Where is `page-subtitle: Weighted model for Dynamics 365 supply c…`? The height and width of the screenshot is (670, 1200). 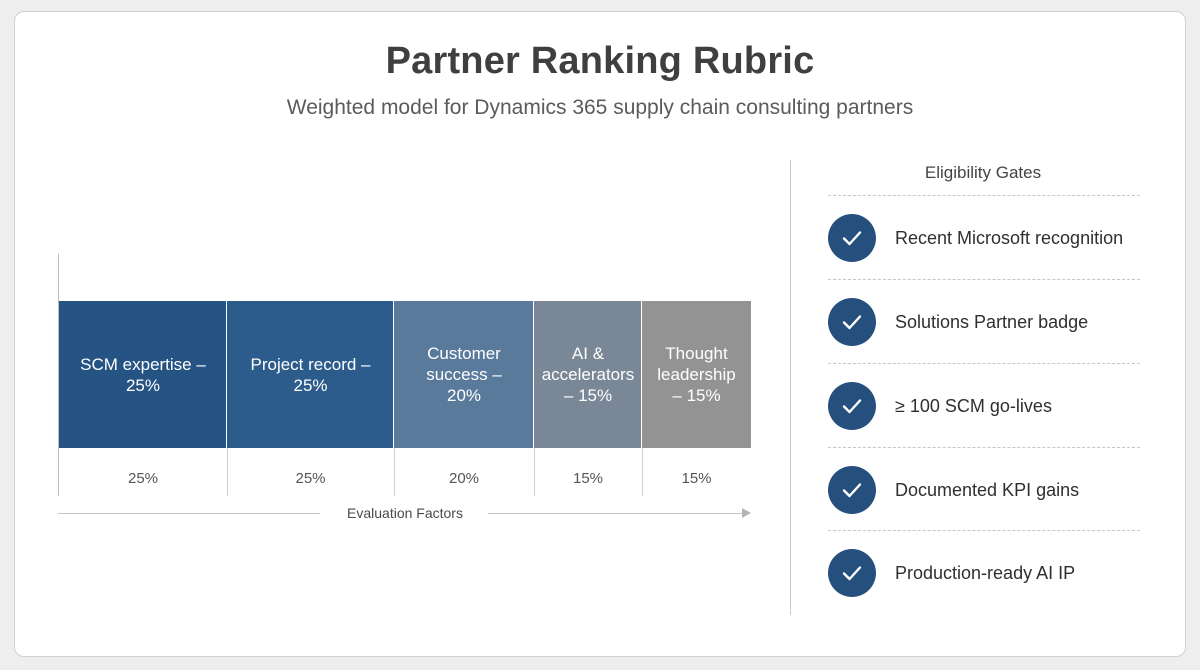 page-subtitle: Weighted model for Dynamics 365 supply c… is located at coordinates (600, 107).